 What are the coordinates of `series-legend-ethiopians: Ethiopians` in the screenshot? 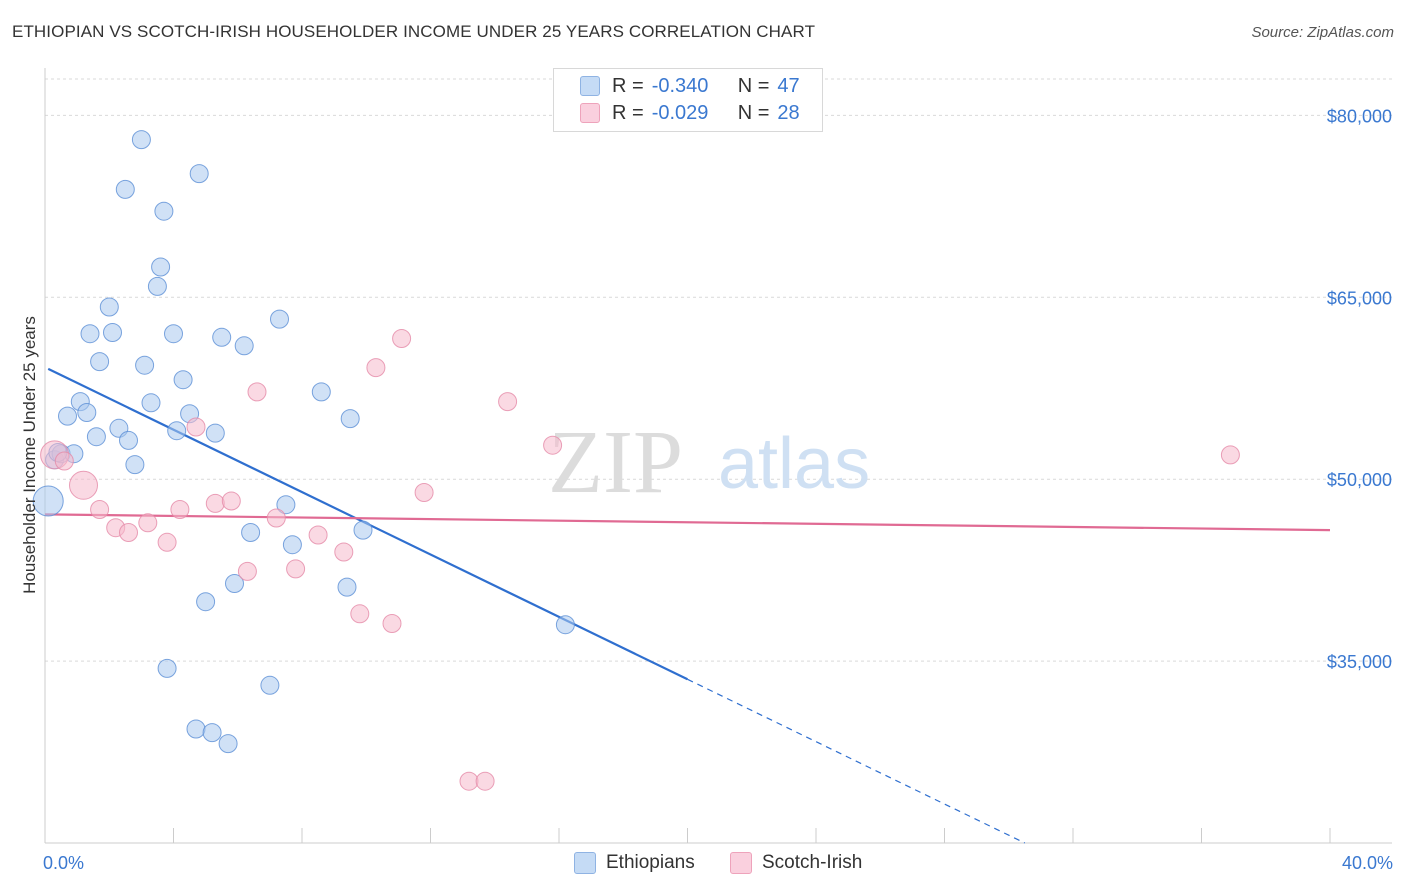 It's located at (634, 863).